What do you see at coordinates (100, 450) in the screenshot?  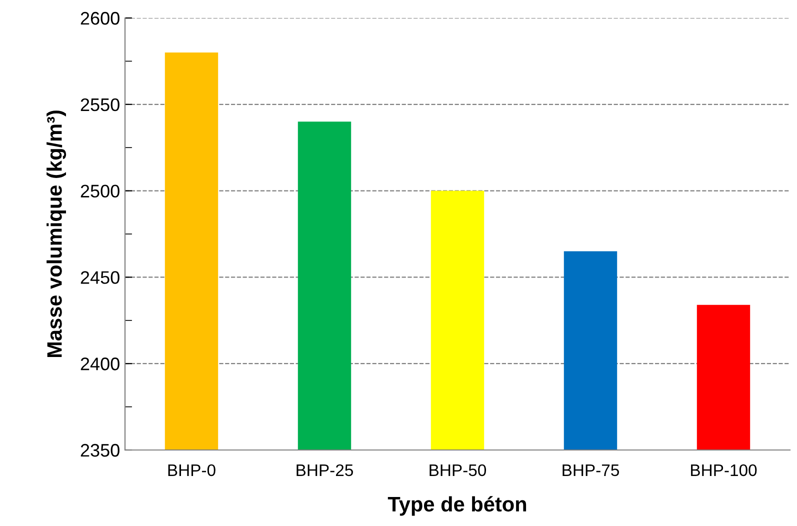 I see `y-tick-label: 2350` at bounding box center [100, 450].